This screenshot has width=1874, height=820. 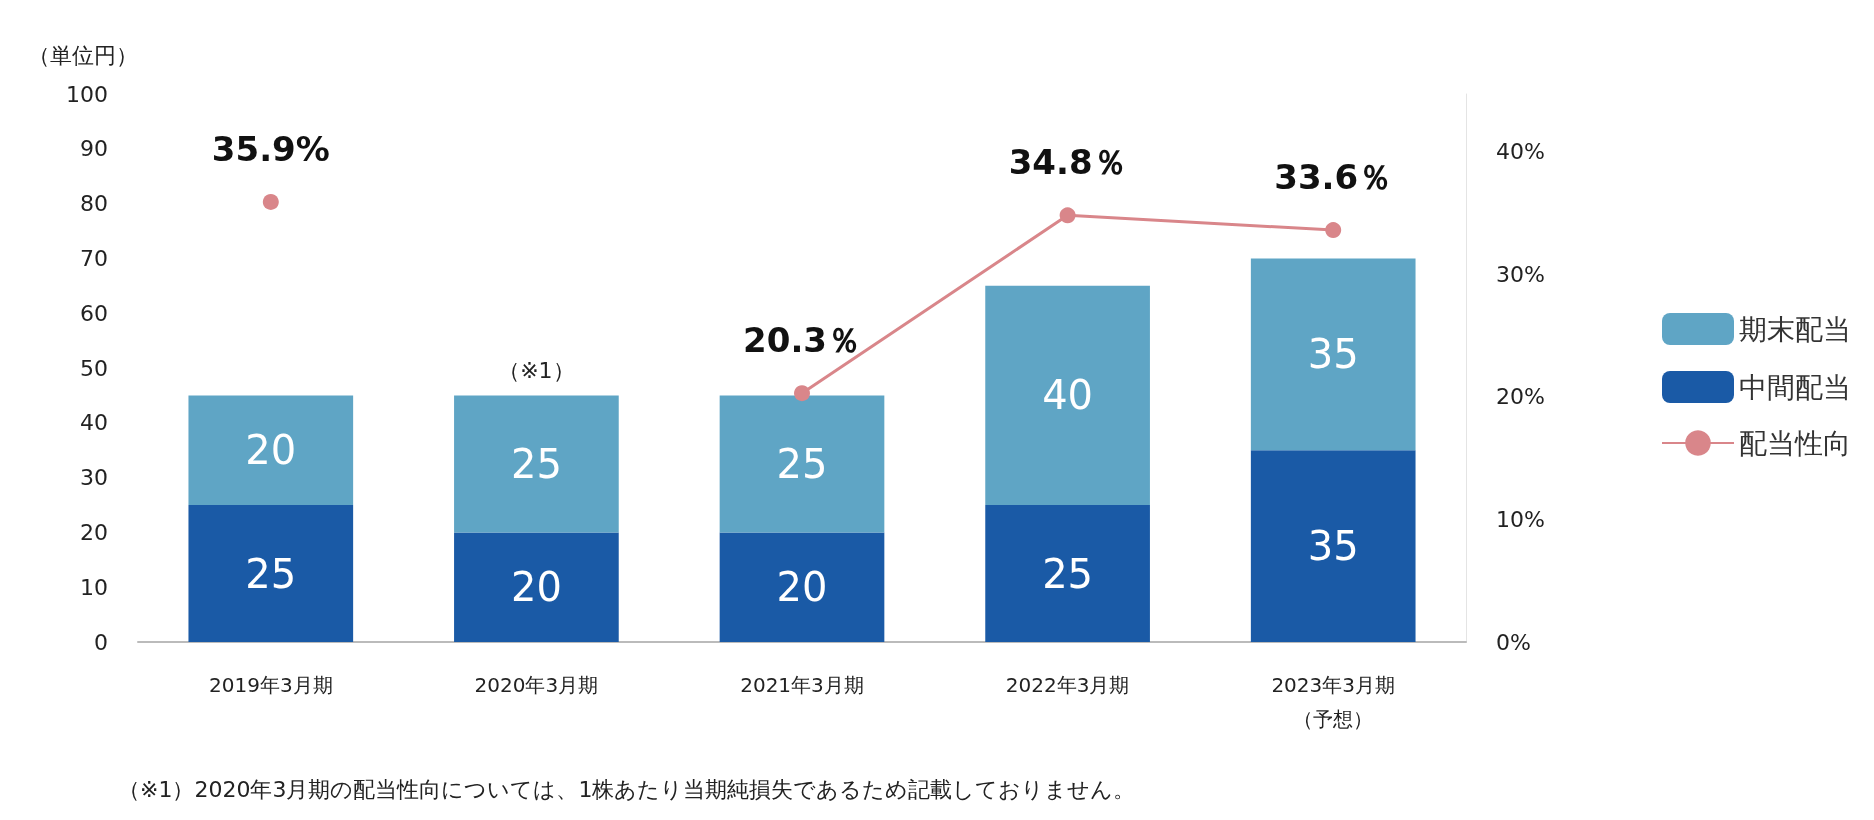 What do you see at coordinates (94, 532) in the screenshot?
I see `y-tick-label: 20` at bounding box center [94, 532].